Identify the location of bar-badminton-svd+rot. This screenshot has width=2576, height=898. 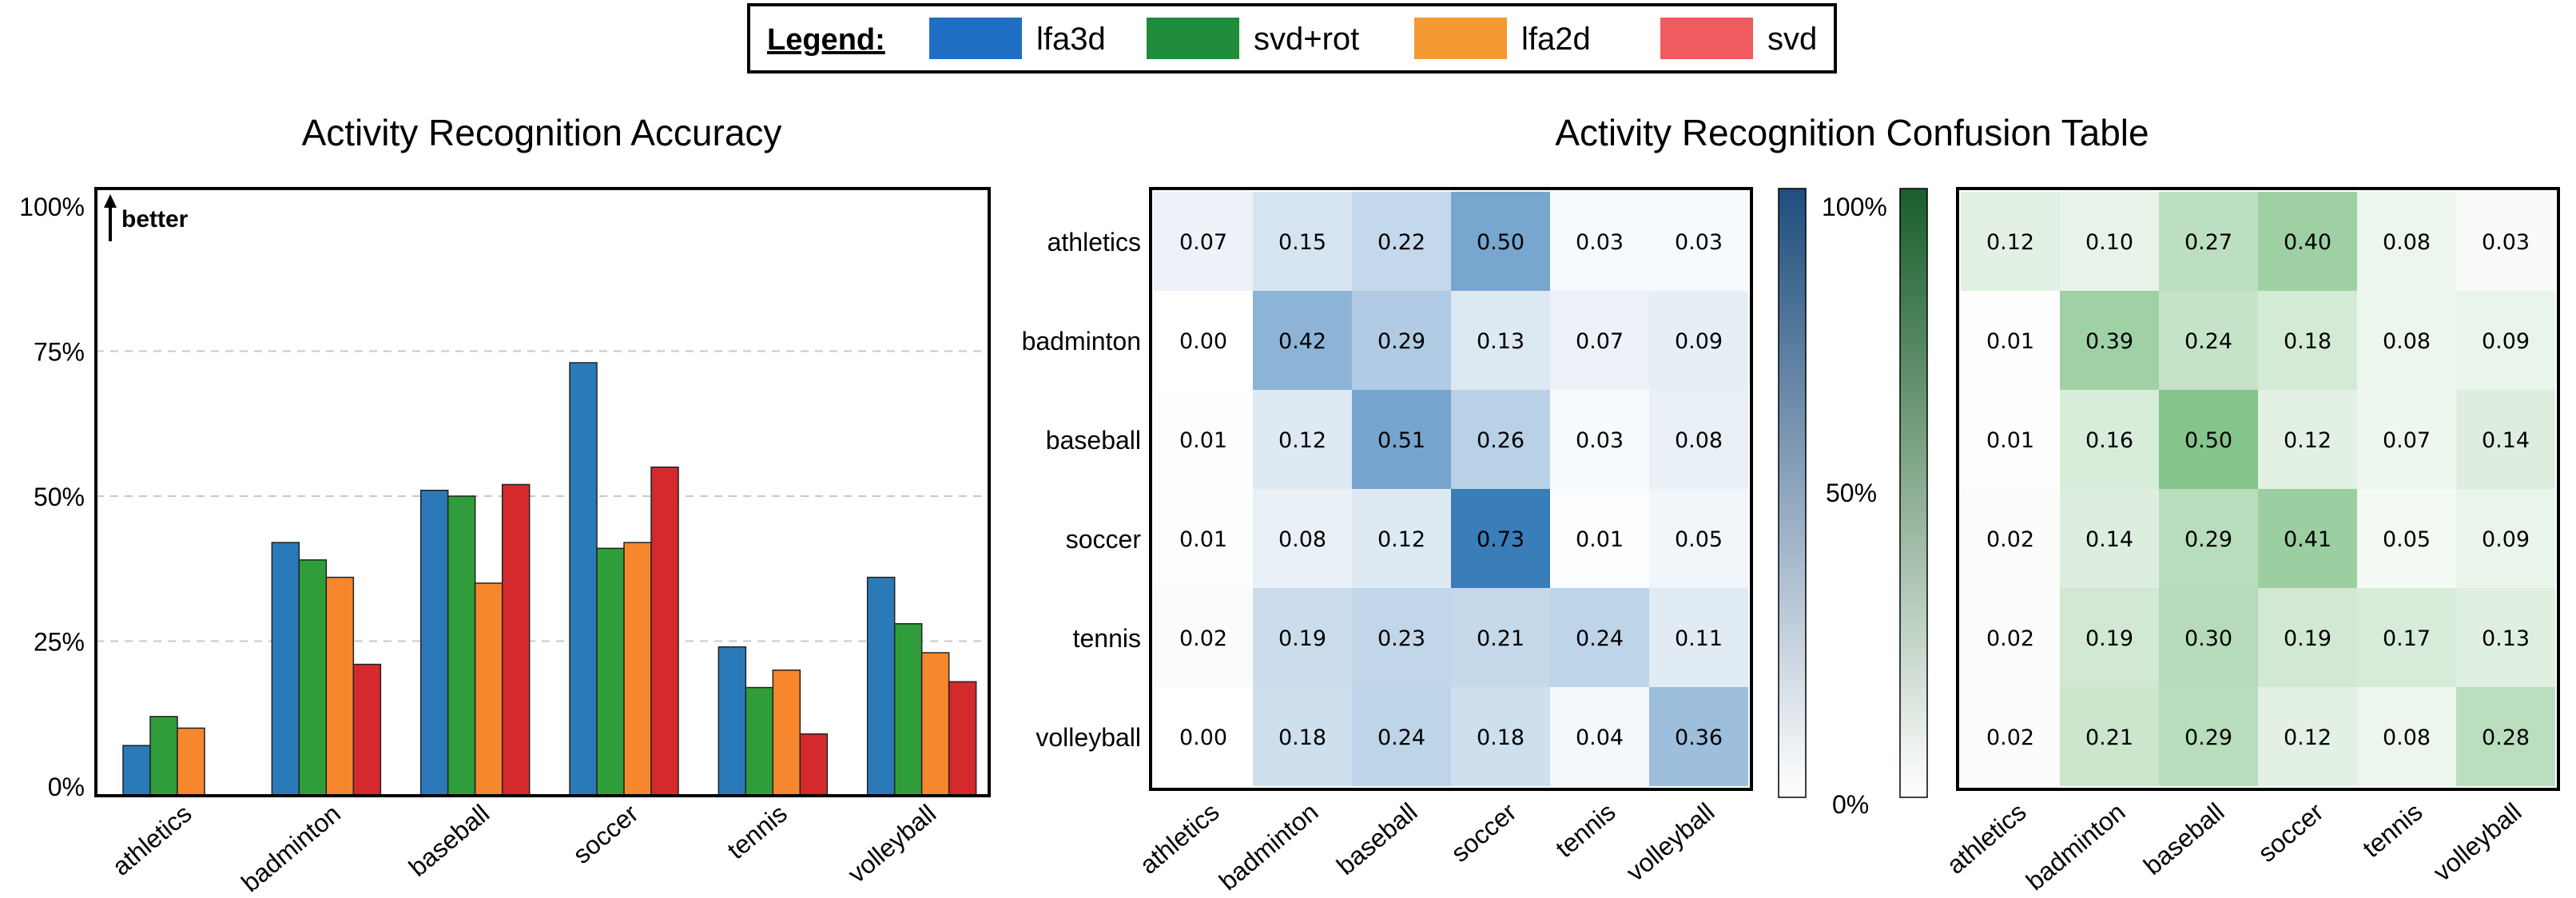
(313, 678).